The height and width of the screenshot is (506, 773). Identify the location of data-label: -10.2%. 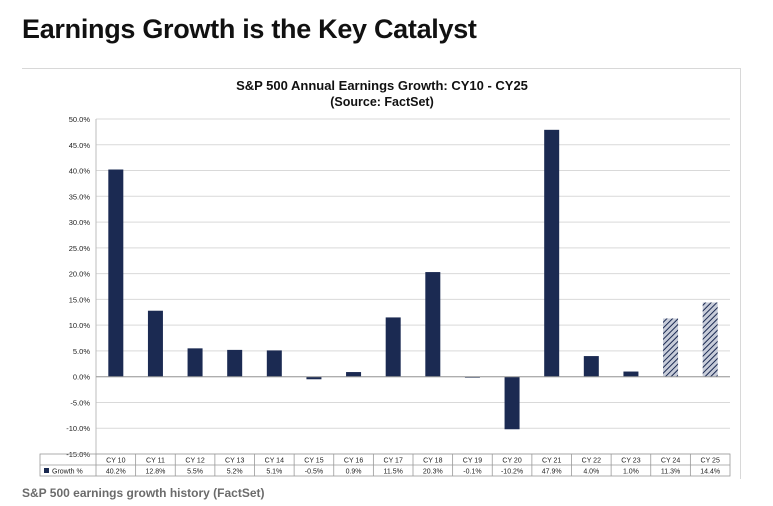
(512, 472).